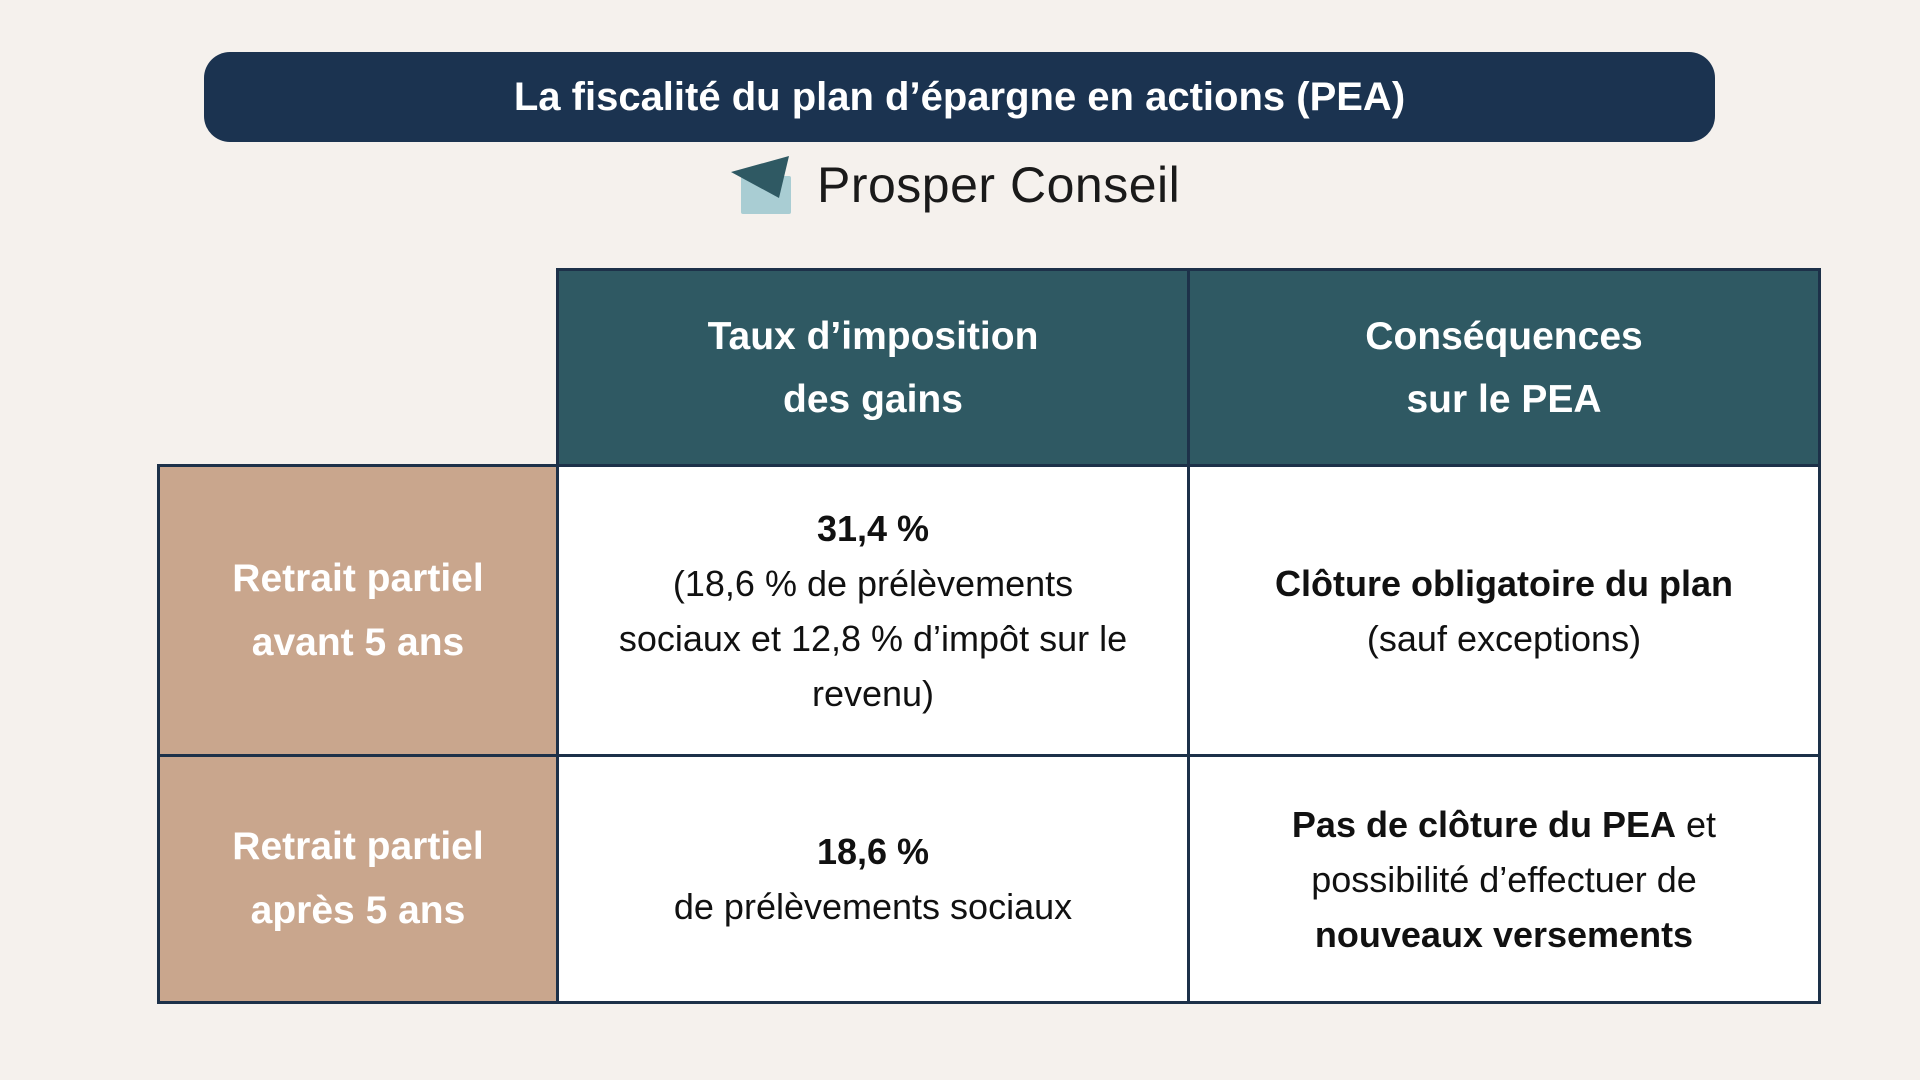 The height and width of the screenshot is (1080, 1920). Describe the element at coordinates (761, 185) in the screenshot. I see `paper-plane-logo-icon` at that location.